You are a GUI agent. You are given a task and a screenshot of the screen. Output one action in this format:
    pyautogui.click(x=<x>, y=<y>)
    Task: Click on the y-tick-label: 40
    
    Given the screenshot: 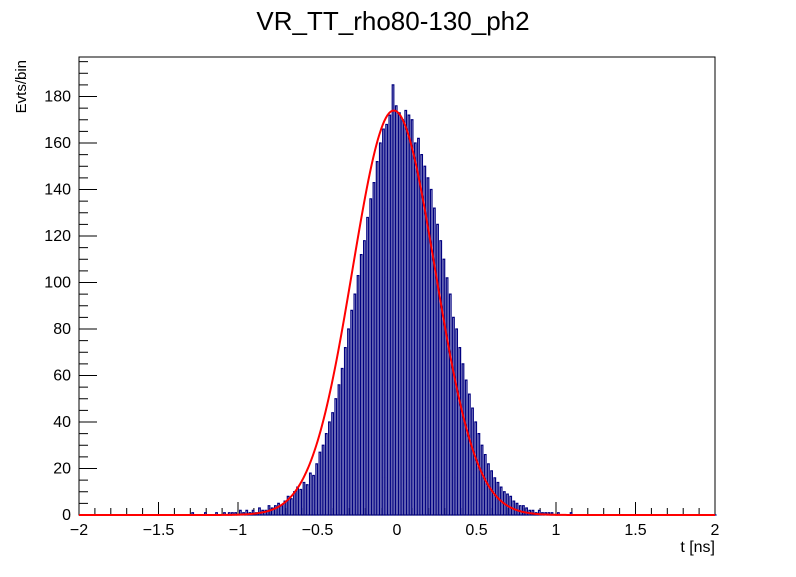 What is the action you would take?
    pyautogui.click(x=62, y=422)
    